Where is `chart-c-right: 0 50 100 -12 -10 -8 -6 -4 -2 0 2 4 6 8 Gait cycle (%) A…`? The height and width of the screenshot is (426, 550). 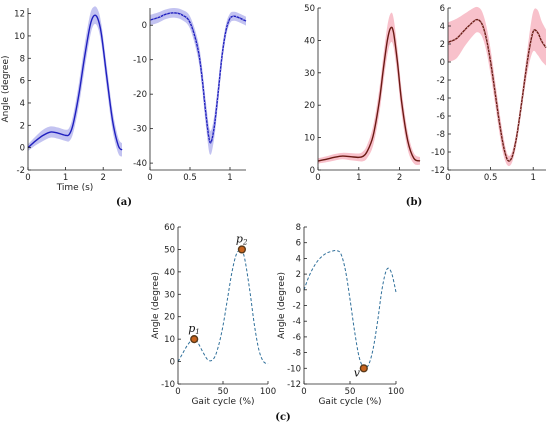
chart-c-right: 0 50 100 -12 -10 -8 -6 -4 -2 0 2 4 6 8 Gait cycle (%) A… is located at coordinates (340, 315).